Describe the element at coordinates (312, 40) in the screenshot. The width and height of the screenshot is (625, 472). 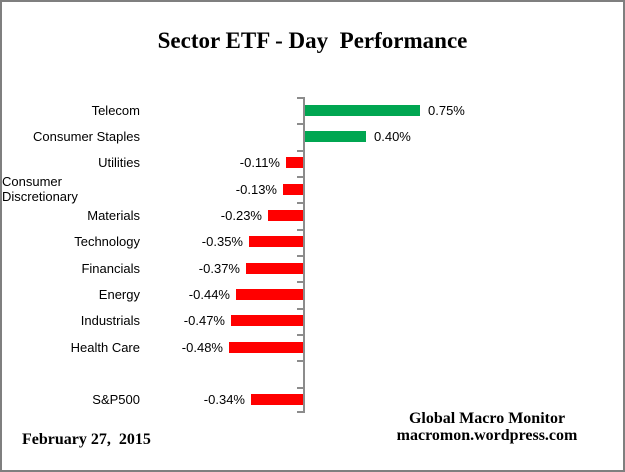
I see `chart-title: Sector ETF - Day Performance` at that location.